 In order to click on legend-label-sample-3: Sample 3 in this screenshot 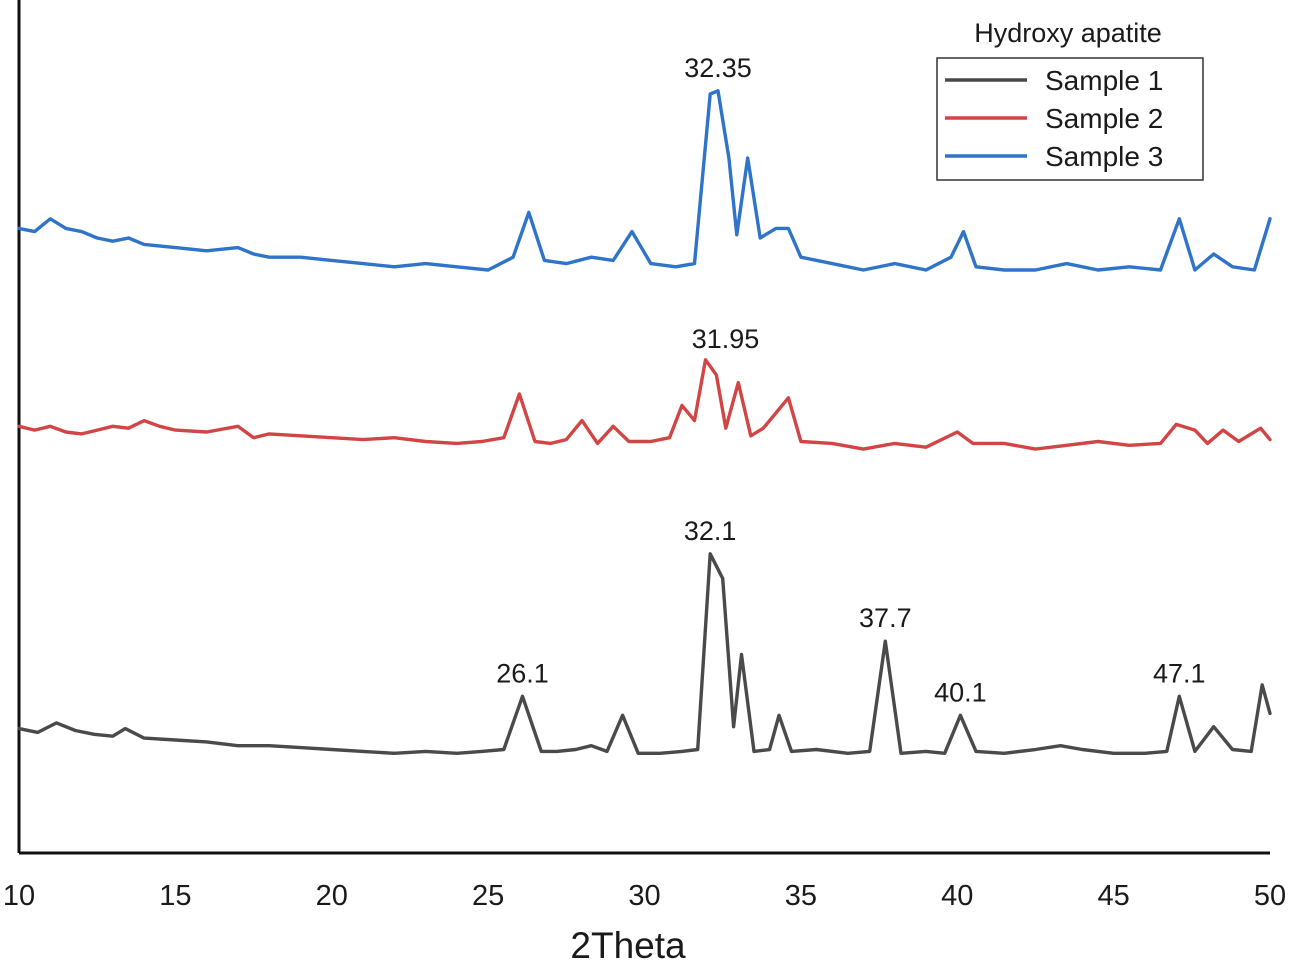, I will do `click(1104, 156)`.